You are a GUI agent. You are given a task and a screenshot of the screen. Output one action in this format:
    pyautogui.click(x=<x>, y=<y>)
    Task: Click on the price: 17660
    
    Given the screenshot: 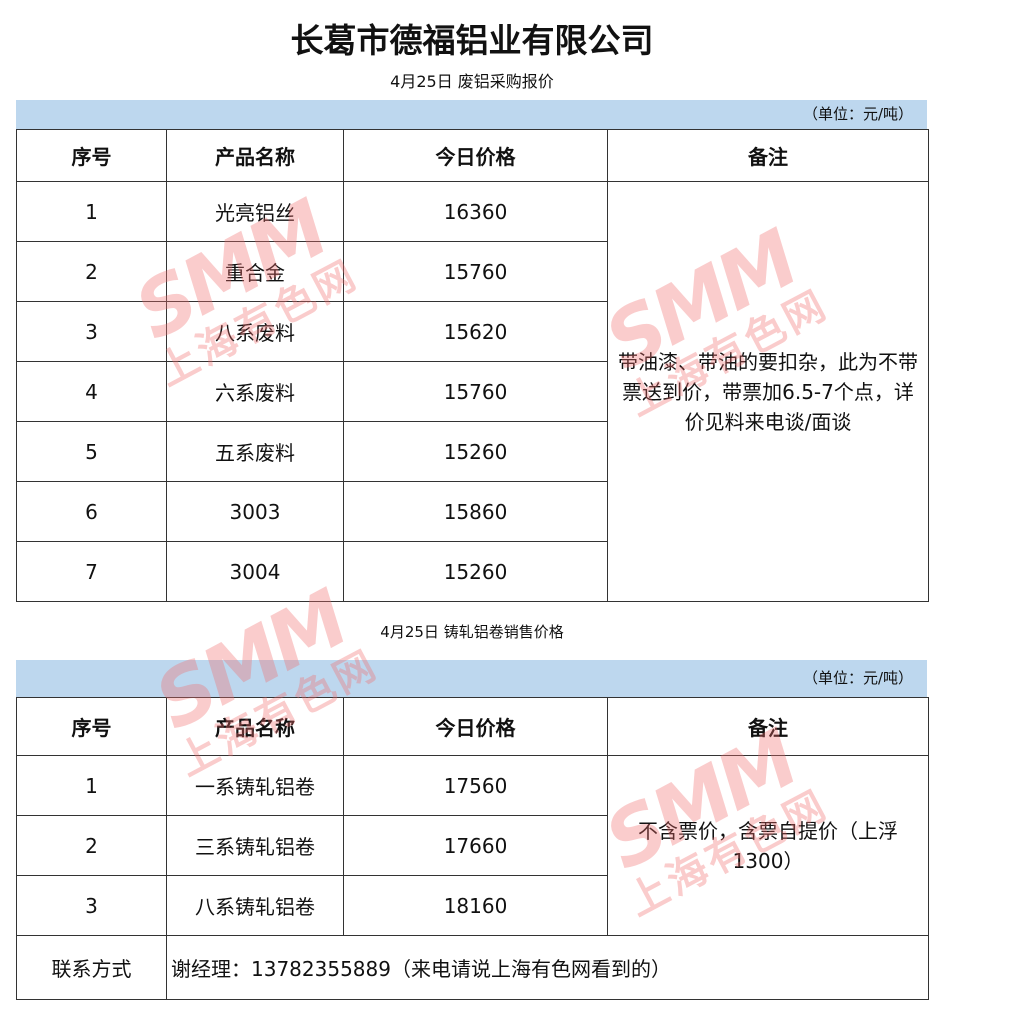 What is the action you would take?
    pyautogui.click(x=475, y=845)
    